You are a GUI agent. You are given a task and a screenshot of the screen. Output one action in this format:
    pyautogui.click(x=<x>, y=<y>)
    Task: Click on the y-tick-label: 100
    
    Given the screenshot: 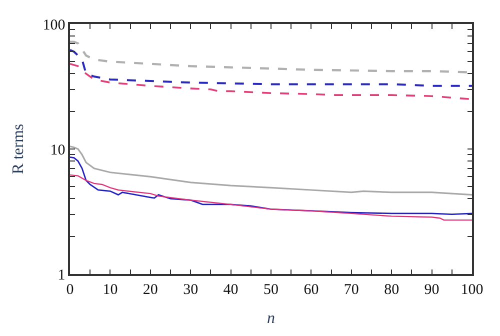 What is the action you would take?
    pyautogui.click(x=54, y=25)
    